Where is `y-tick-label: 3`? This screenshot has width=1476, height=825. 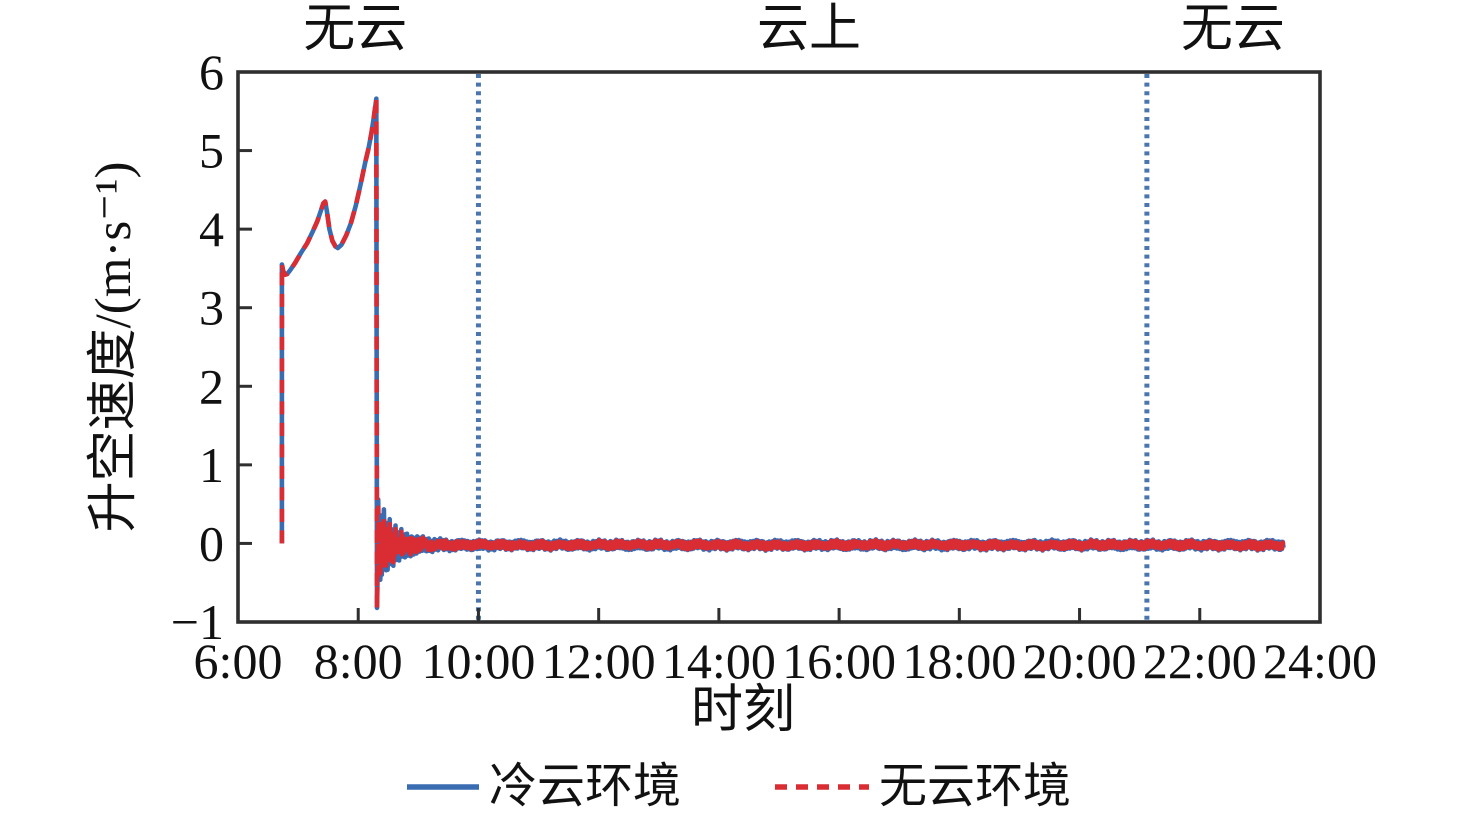
y-tick-label: 3 is located at coordinates (211, 308).